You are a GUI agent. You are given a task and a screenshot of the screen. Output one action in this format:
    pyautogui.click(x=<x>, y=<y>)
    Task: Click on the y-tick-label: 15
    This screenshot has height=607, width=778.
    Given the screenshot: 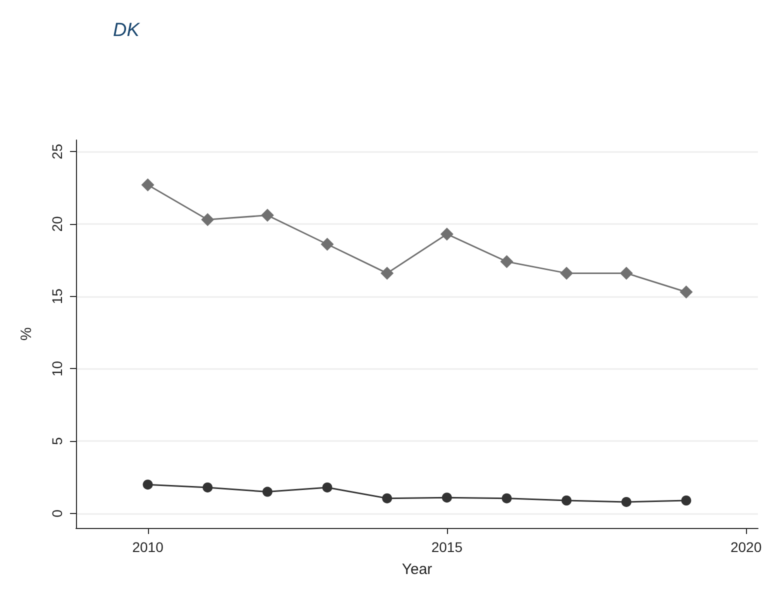 What is the action you would take?
    pyautogui.click(x=57, y=296)
    